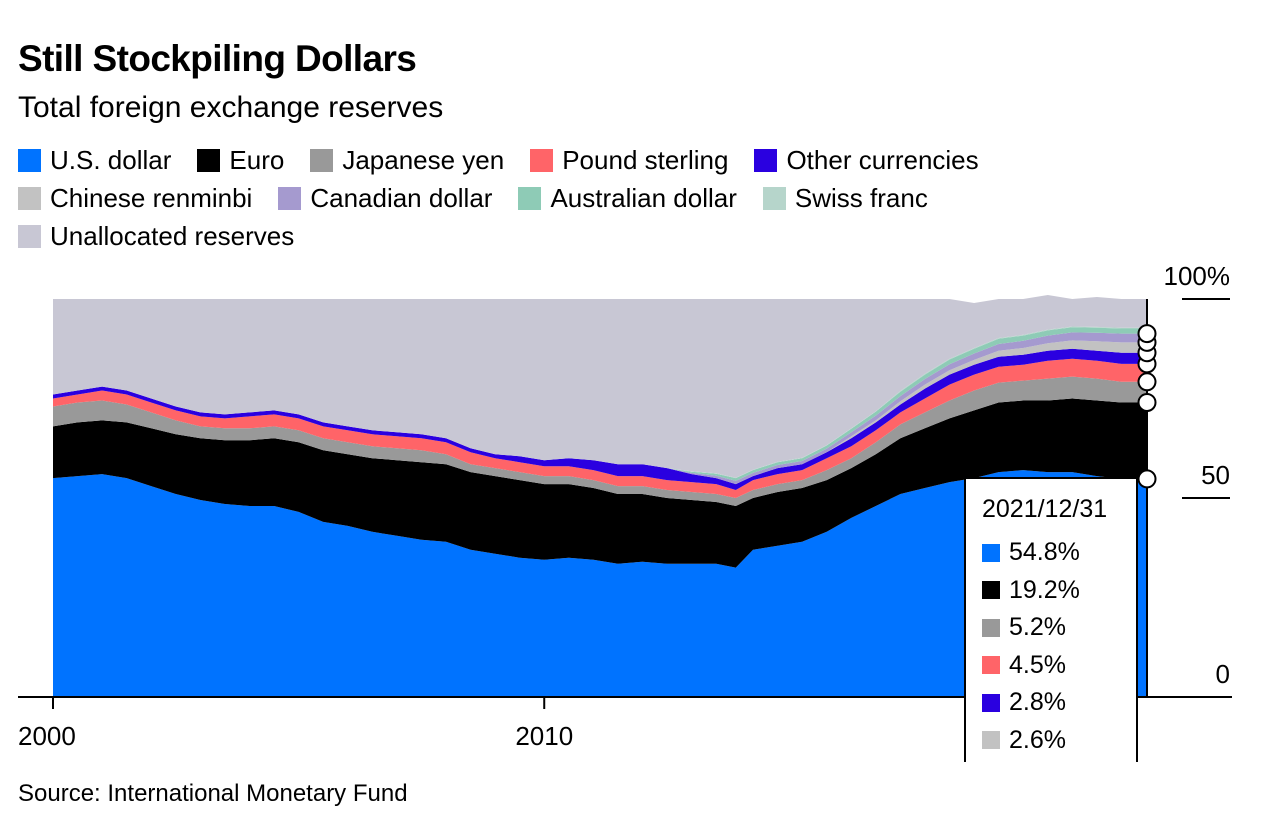 This screenshot has height=826, width=1278. What do you see at coordinates (1037, 702) in the screenshot?
I see `tooltip-value: 2.8%` at bounding box center [1037, 702].